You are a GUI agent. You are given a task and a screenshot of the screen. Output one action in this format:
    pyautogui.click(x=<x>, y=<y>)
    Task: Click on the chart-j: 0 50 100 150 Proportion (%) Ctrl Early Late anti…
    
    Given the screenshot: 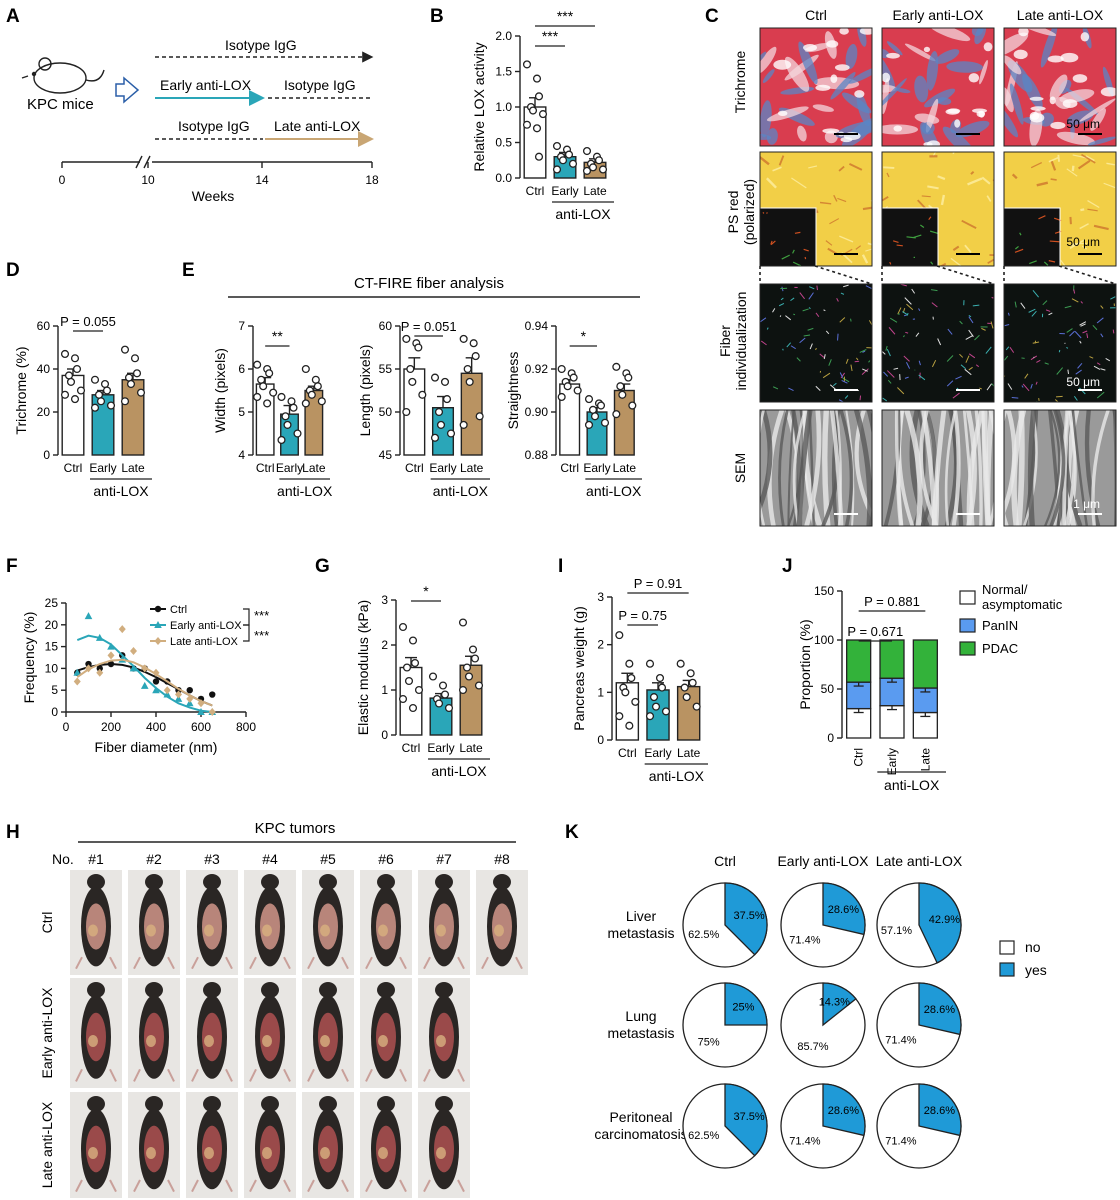 What is the action you would take?
    pyautogui.click(x=930, y=687)
    